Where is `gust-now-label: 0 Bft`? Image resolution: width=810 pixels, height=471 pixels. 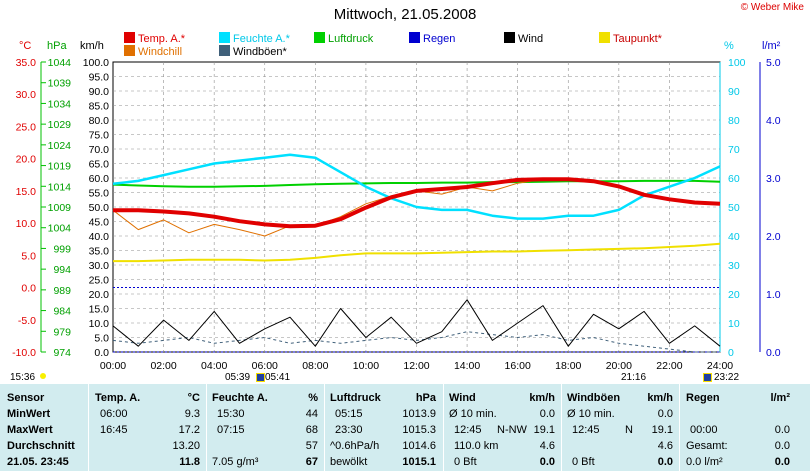
gust-now-label: 0 Bft is located at coordinates (583, 462).